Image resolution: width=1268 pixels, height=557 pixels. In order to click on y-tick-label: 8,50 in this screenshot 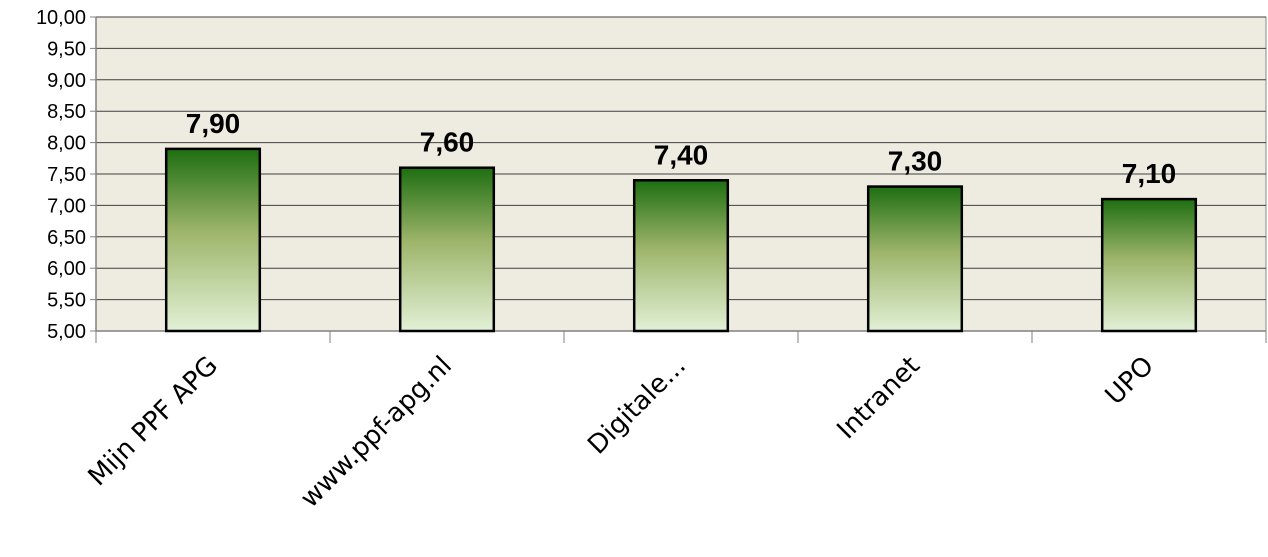, I will do `click(66, 112)`.